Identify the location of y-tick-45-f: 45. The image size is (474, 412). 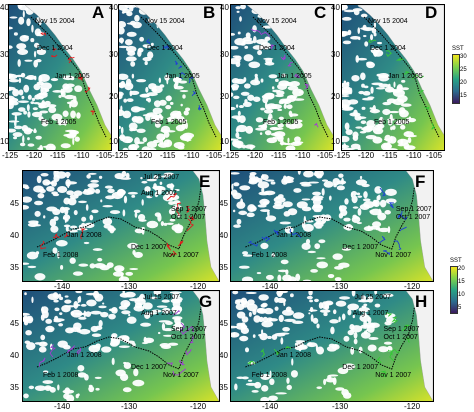
(223, 203).